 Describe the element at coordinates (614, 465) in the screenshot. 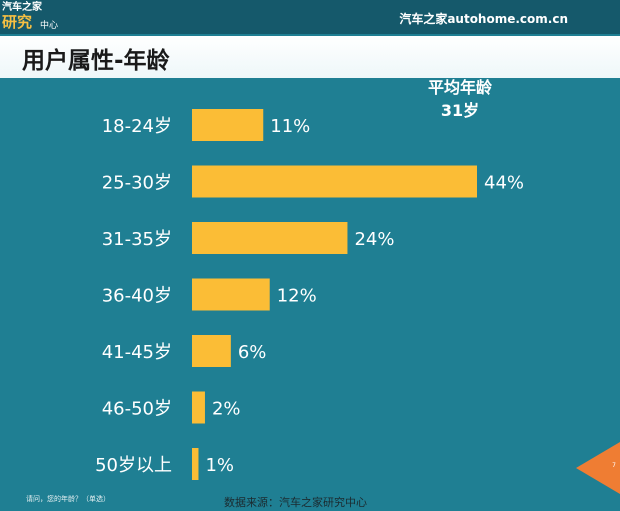

I see `page-number: 7` at that location.